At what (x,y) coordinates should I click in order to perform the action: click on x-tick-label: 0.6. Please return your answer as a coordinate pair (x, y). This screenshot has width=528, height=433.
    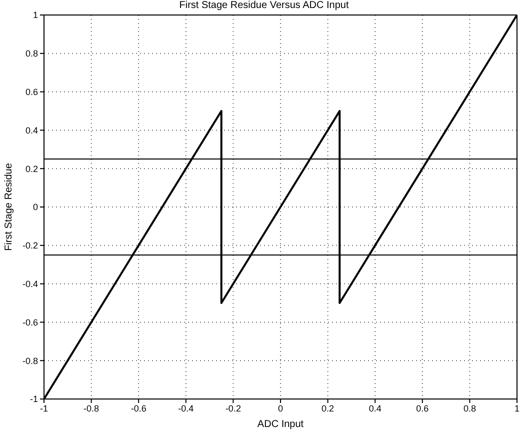
    Looking at the image, I should click on (422, 408).